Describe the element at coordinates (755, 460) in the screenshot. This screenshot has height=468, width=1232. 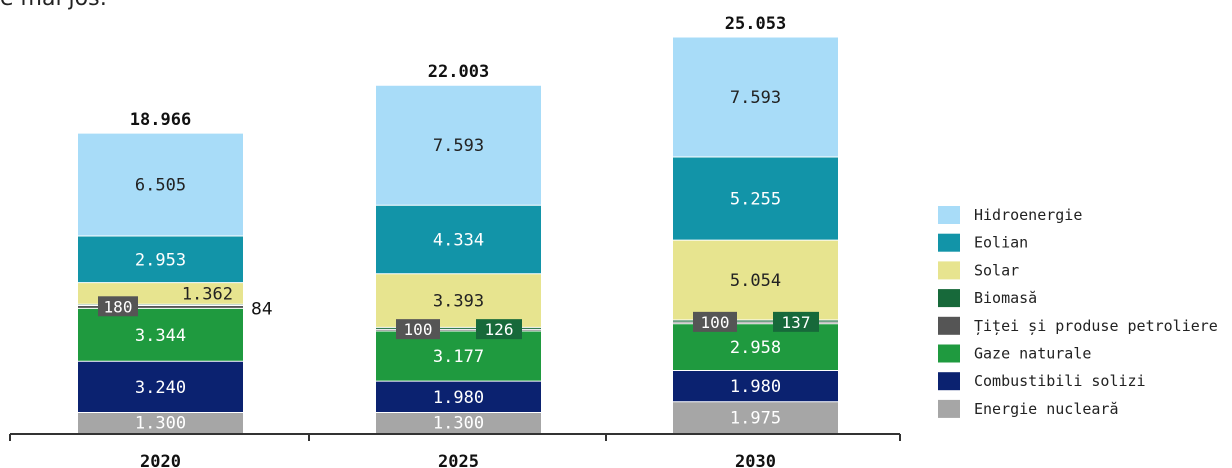
I see `x-axis-label: 2030` at that location.